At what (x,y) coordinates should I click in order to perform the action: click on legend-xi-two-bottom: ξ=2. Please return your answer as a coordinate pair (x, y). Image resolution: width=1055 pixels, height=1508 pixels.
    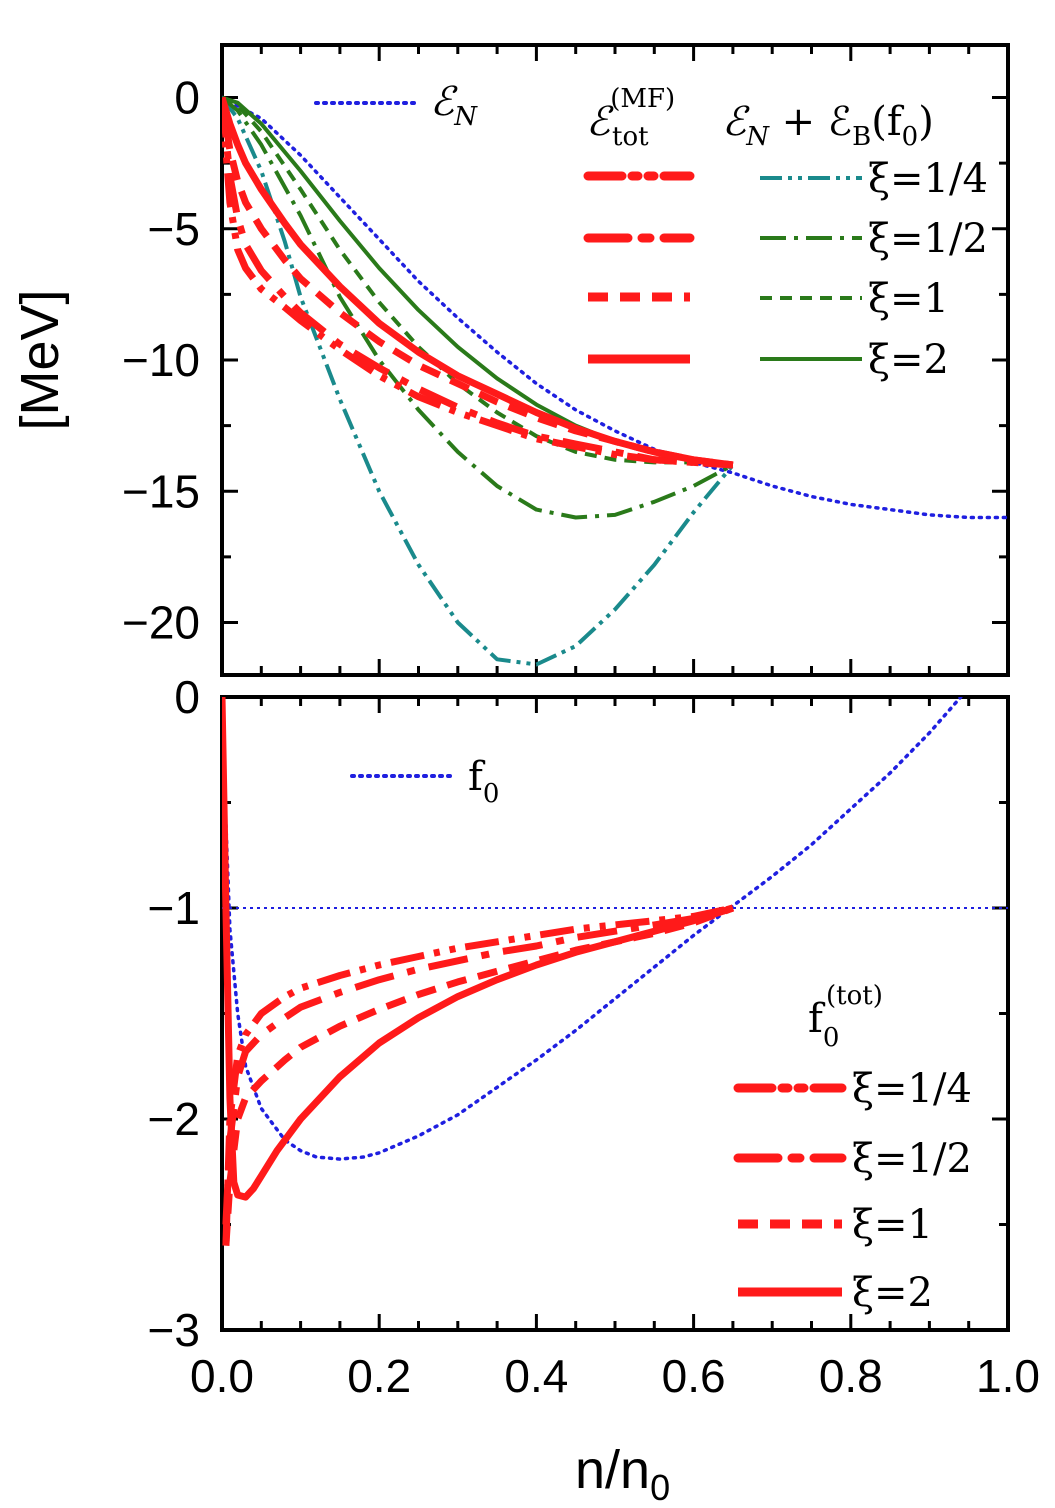
    Looking at the image, I should click on (892, 1293).